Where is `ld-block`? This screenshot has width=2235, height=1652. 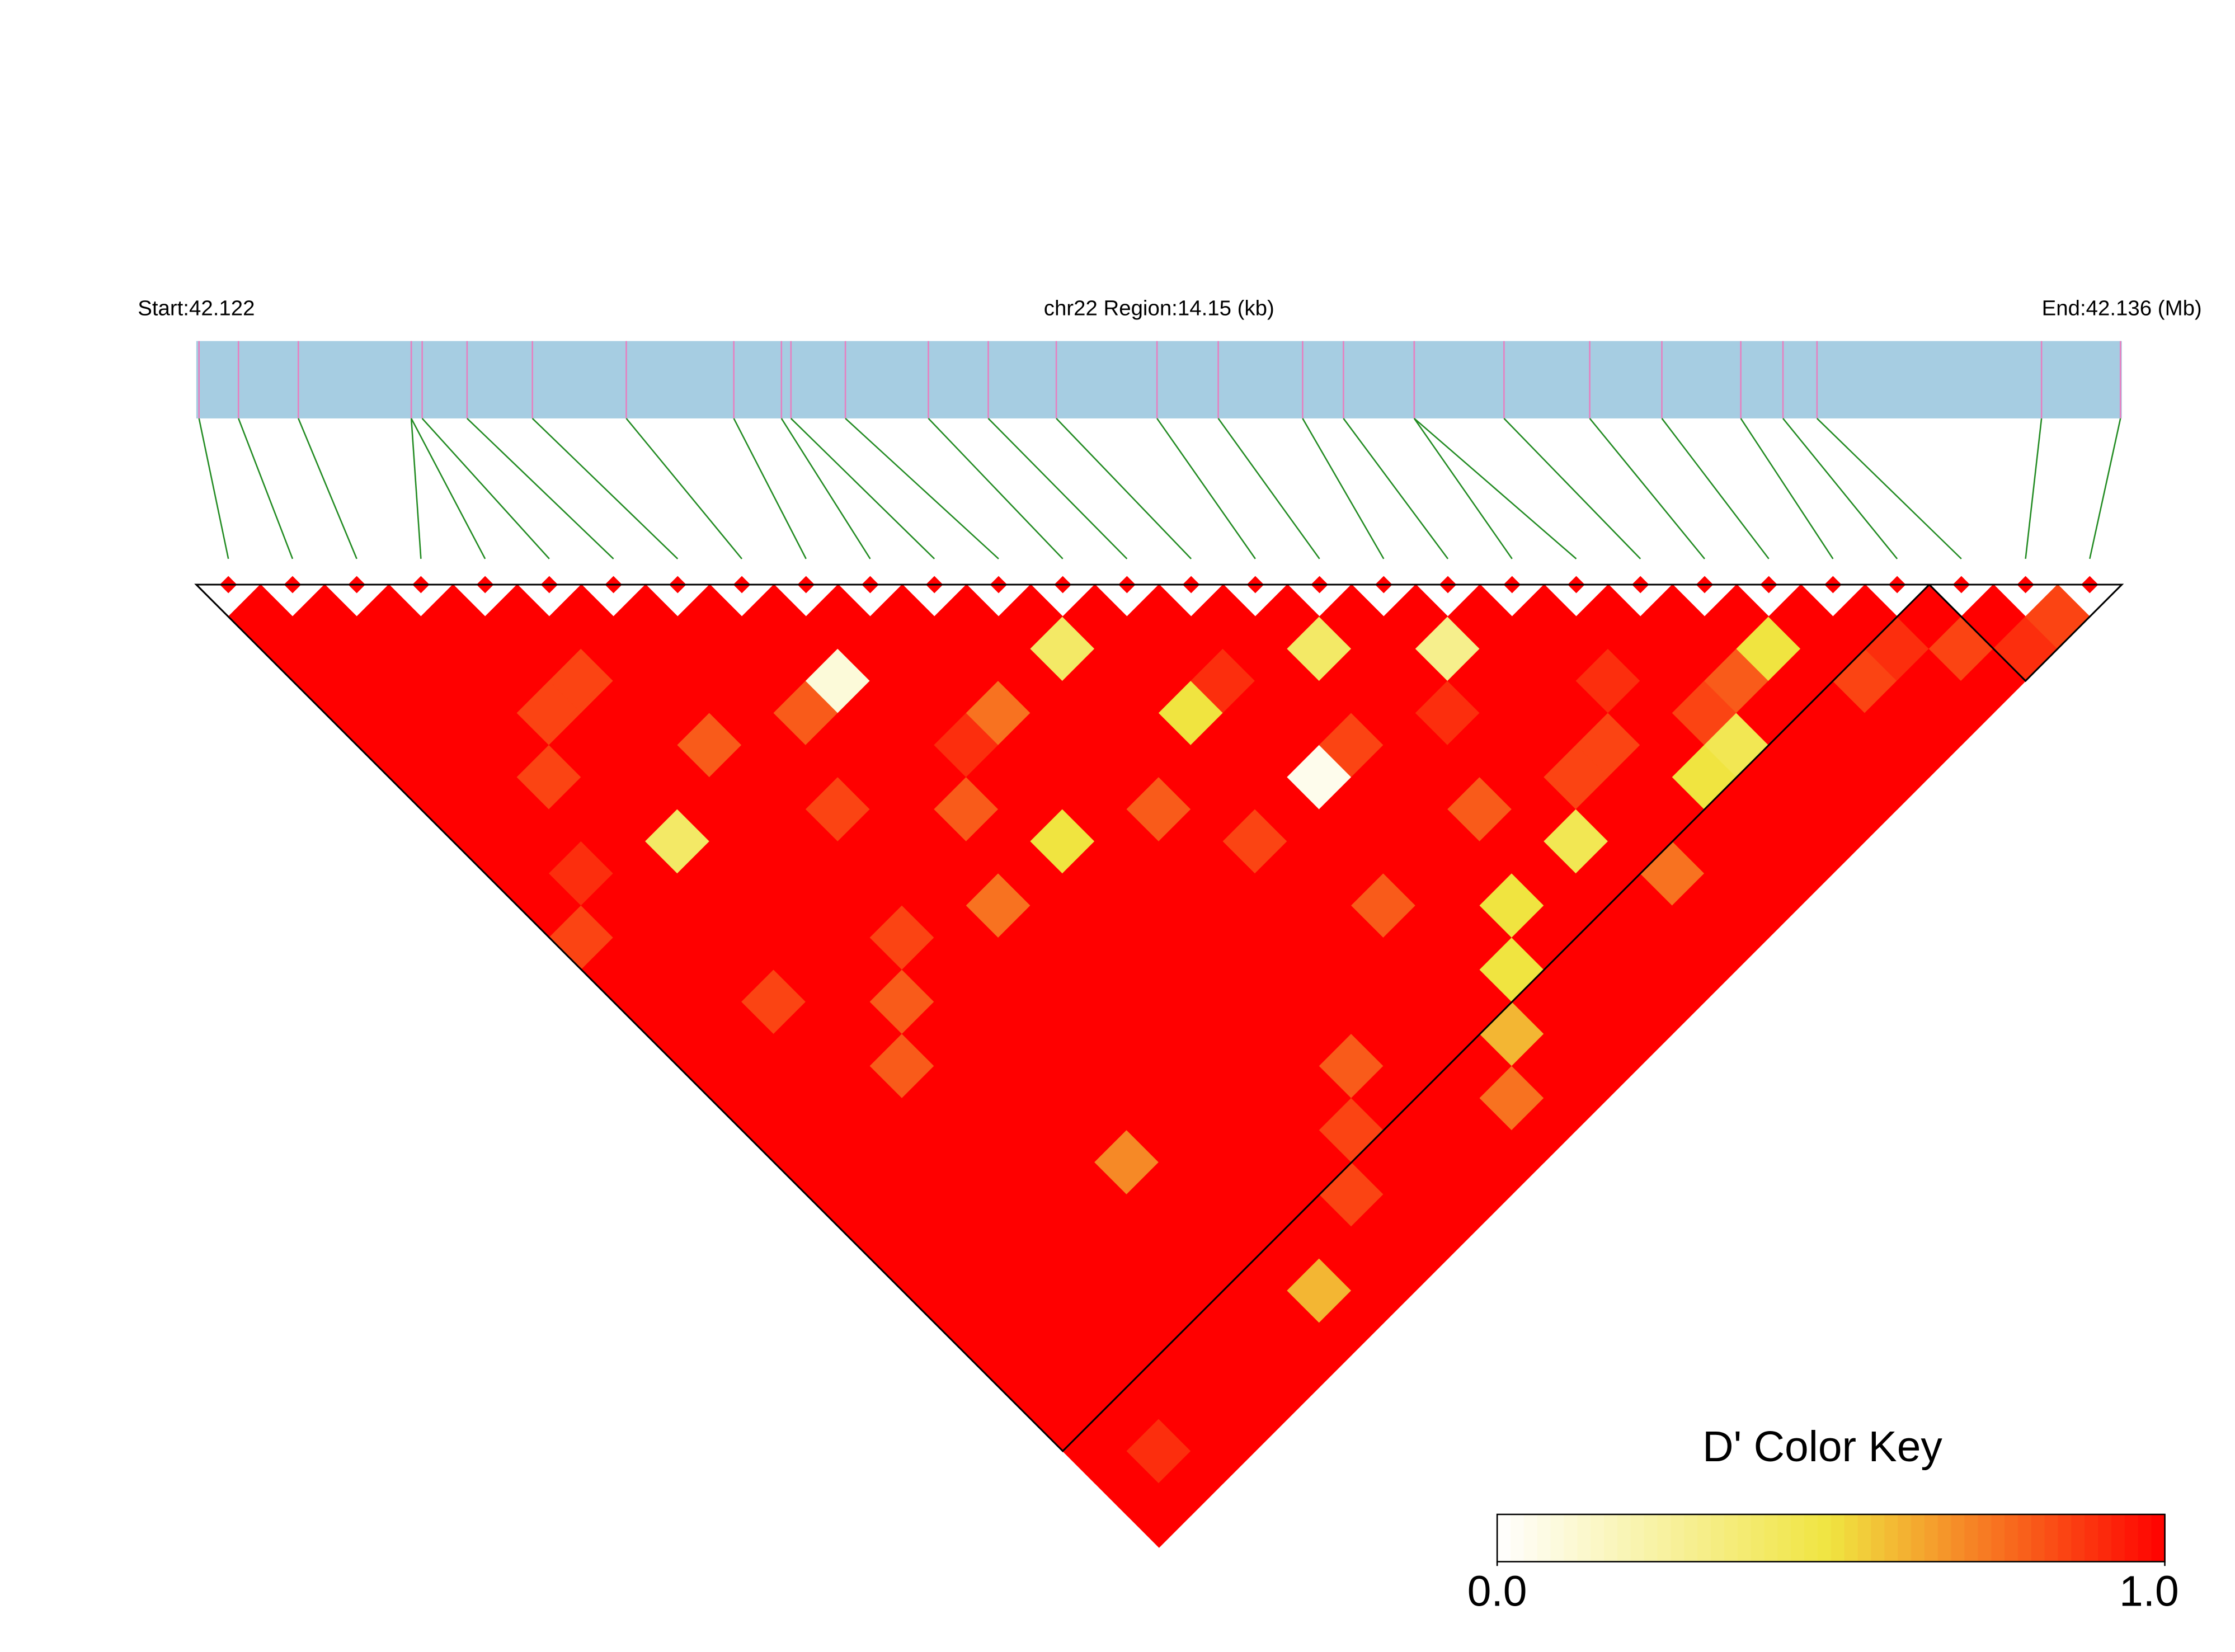 ld-block is located at coordinates (2026, 633).